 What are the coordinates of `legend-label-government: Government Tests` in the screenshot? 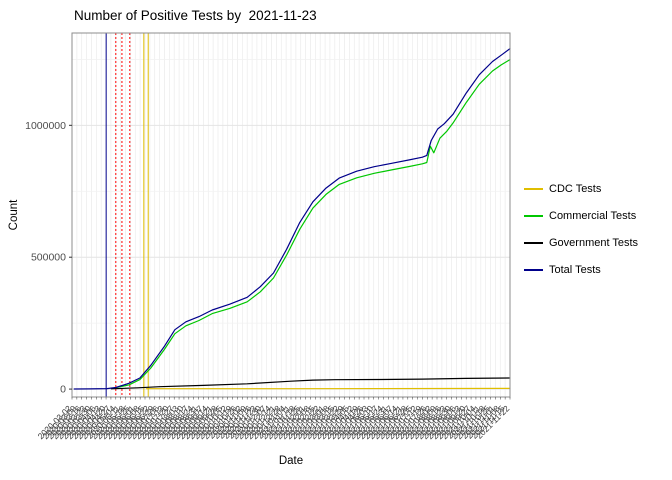 It's located at (594, 243).